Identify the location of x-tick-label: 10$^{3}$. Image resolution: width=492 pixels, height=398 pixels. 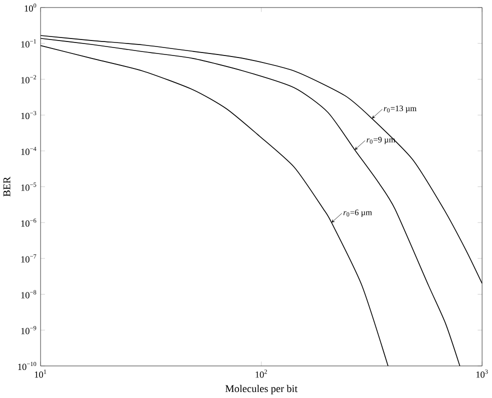
(482, 374).